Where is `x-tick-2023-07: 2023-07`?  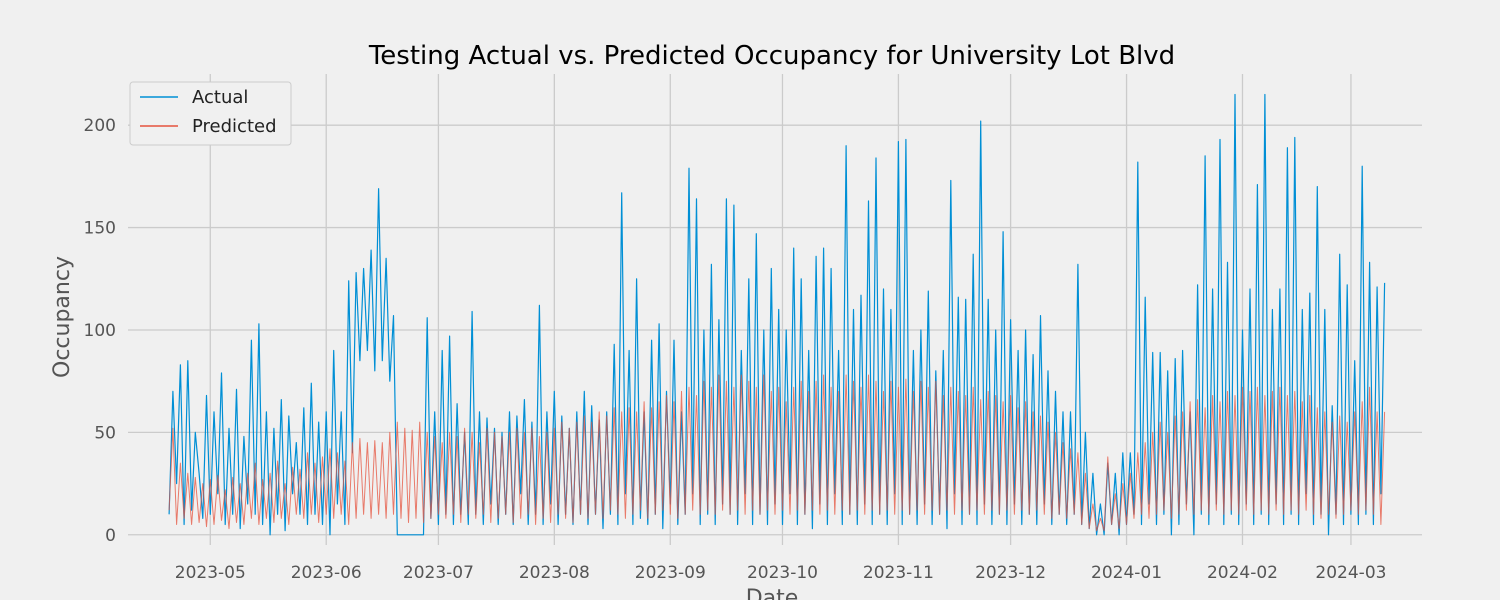
x-tick-2023-07: 2023-07 is located at coordinates (438, 573).